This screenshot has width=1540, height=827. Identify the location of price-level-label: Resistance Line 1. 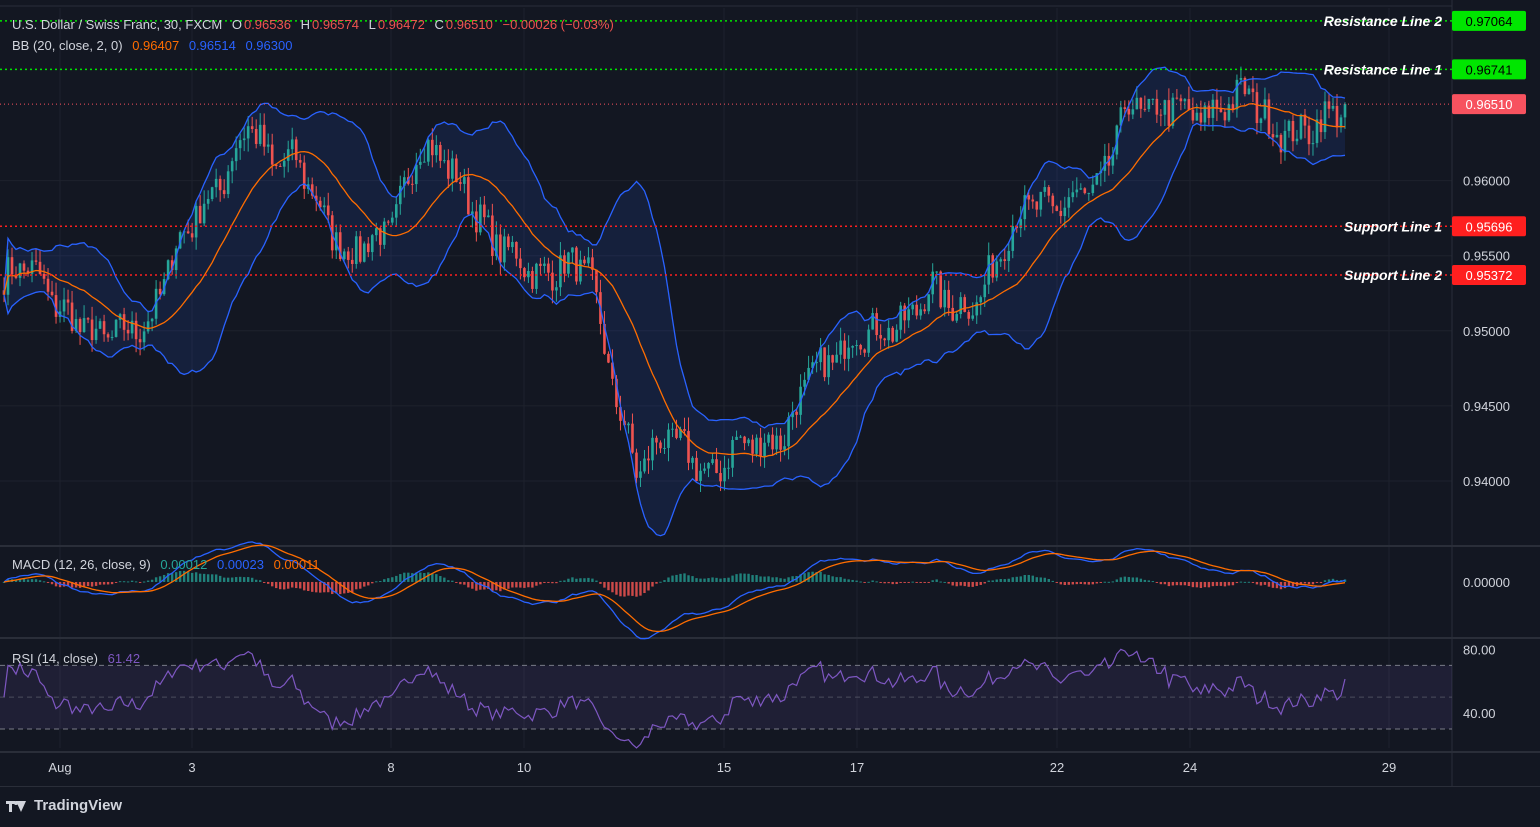
(1383, 69).